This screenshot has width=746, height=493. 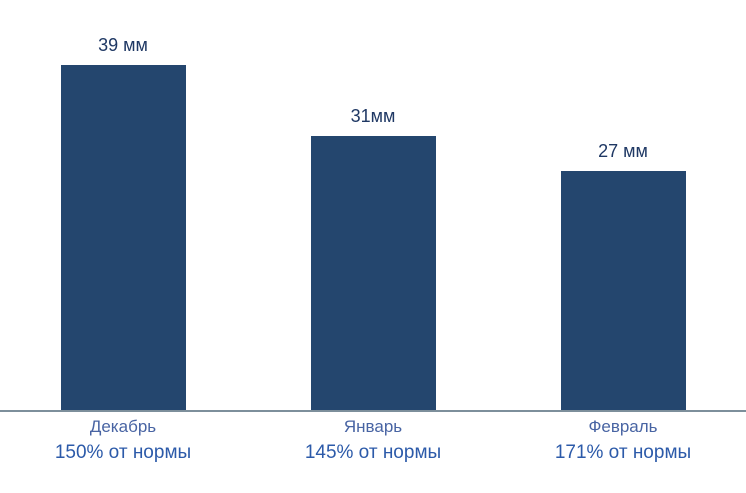 What do you see at coordinates (373, 411) in the screenshot?
I see `x-axis-line` at bounding box center [373, 411].